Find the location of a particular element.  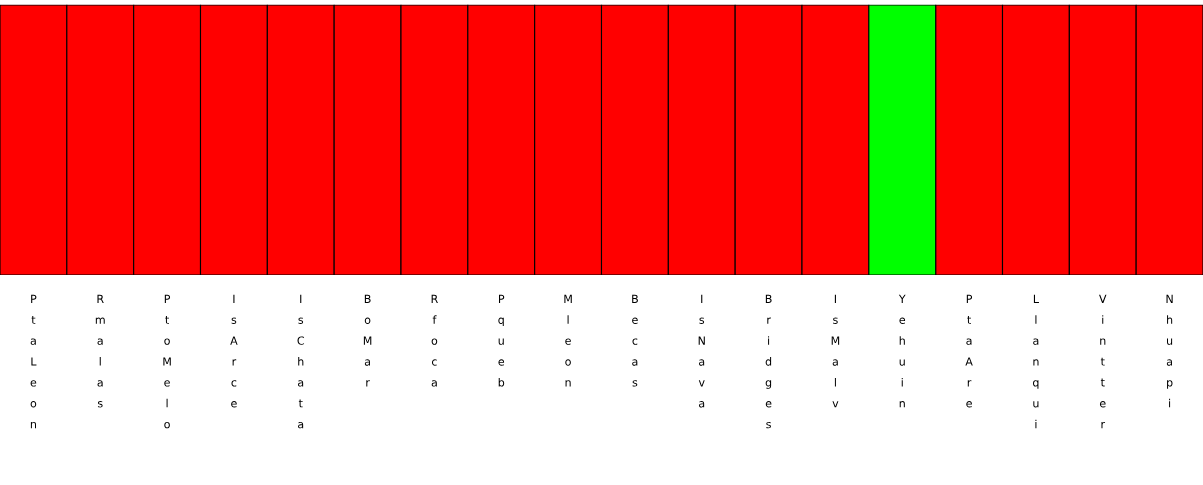

category-label: Vintter is located at coordinates (1103, 361).